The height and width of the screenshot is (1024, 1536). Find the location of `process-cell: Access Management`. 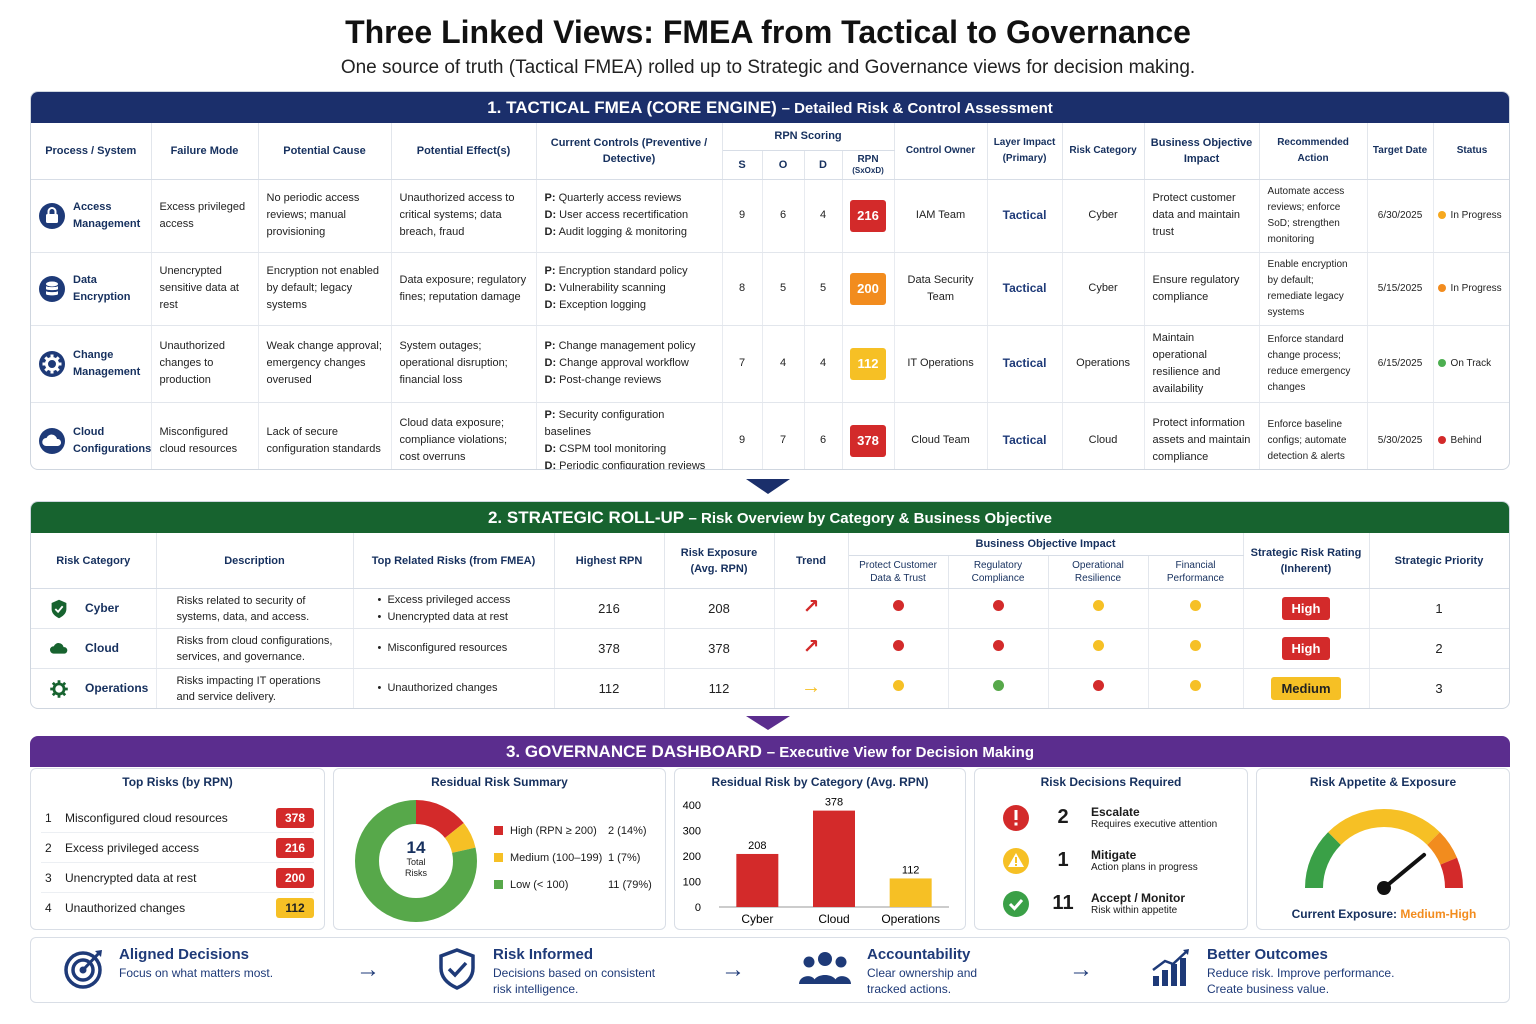

process-cell: Access Management is located at coordinates (91, 216).